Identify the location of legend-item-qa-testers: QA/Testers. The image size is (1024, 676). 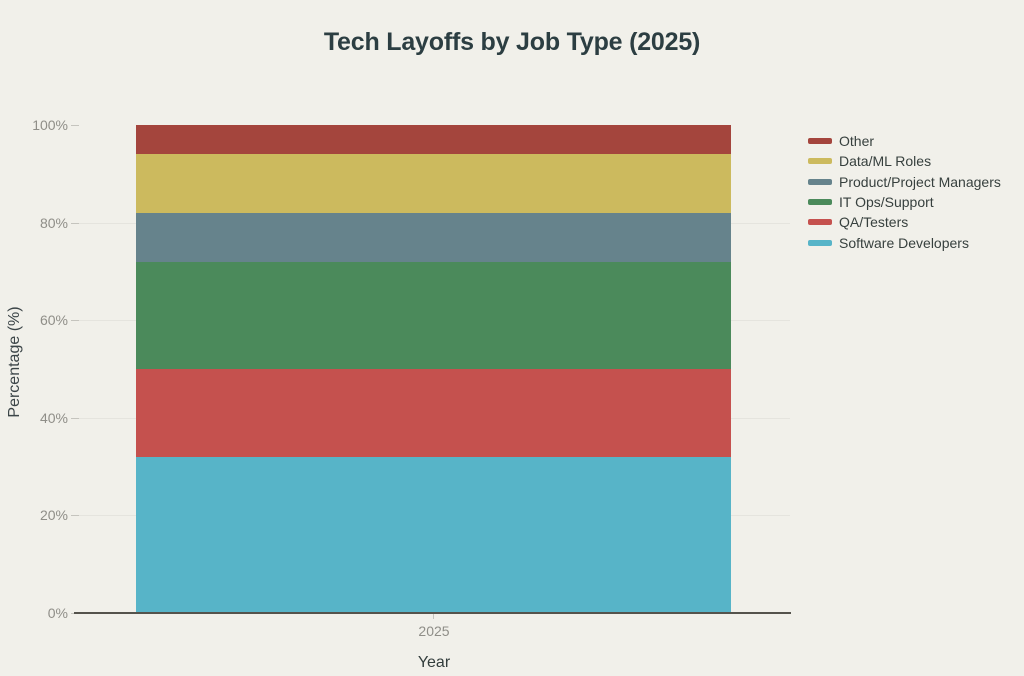
(904, 222).